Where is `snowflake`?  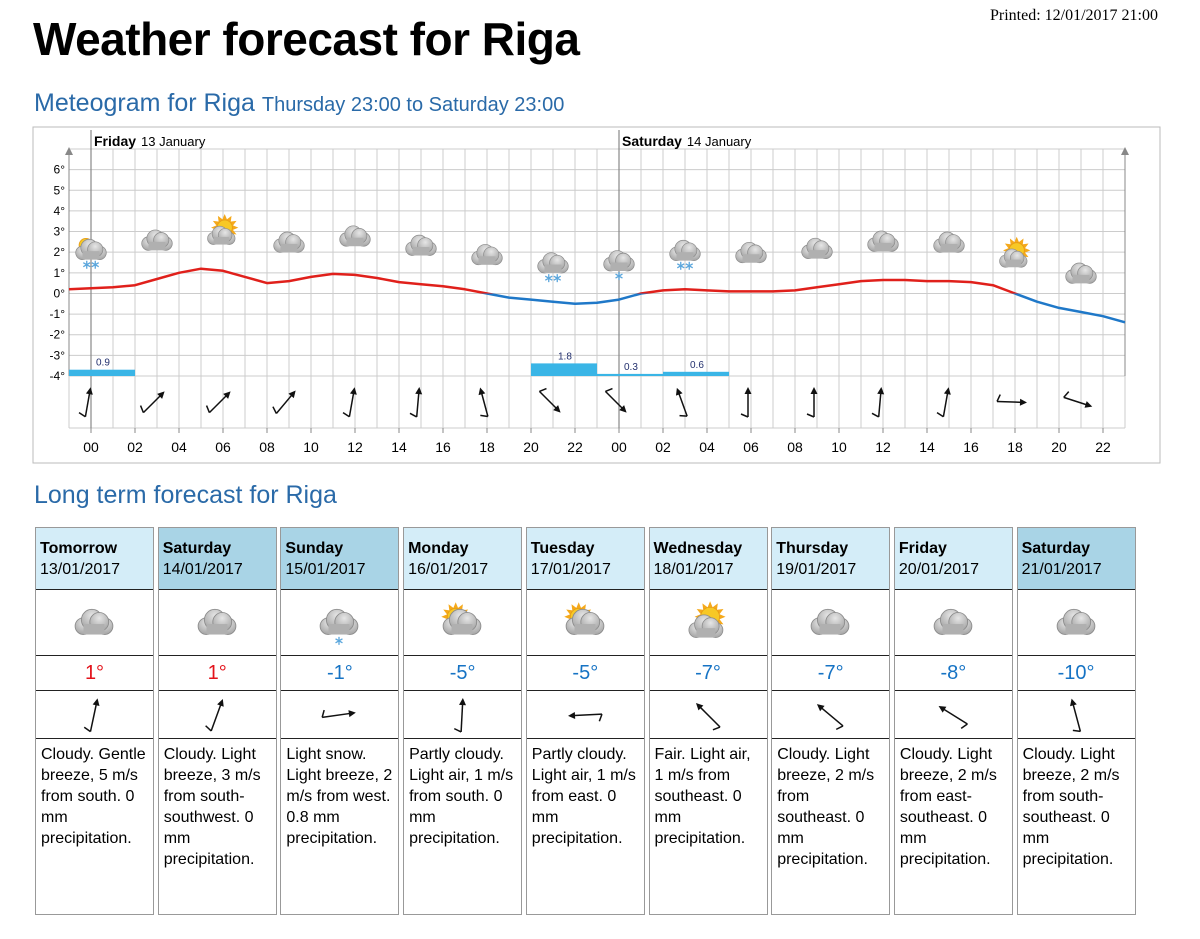
snowflake is located at coordinates (680, 265).